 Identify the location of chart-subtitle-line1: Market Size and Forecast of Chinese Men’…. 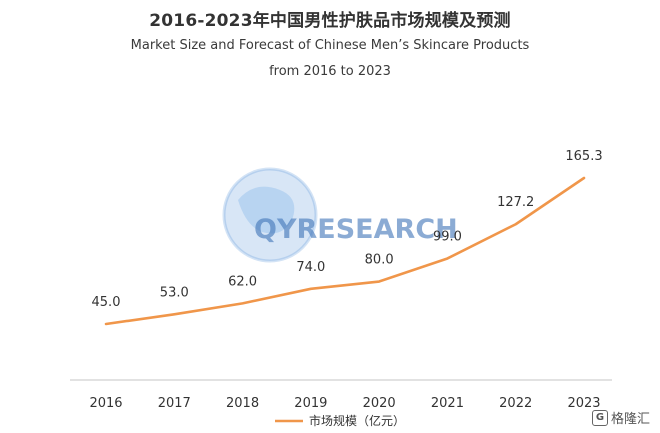
(330, 45).